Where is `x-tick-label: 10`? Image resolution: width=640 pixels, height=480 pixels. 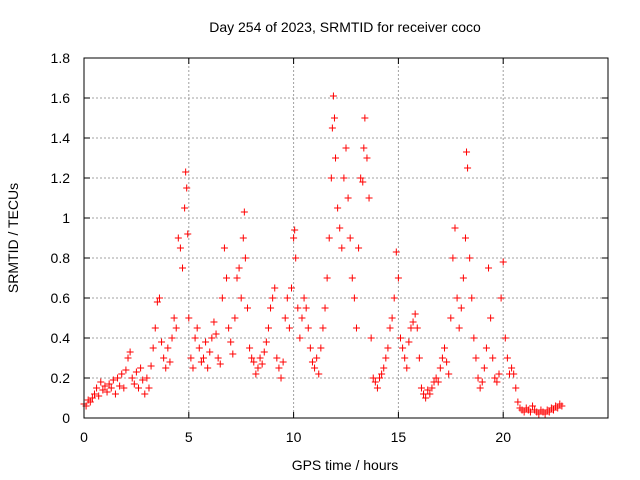
x-tick-label: 10 is located at coordinates (294, 437).